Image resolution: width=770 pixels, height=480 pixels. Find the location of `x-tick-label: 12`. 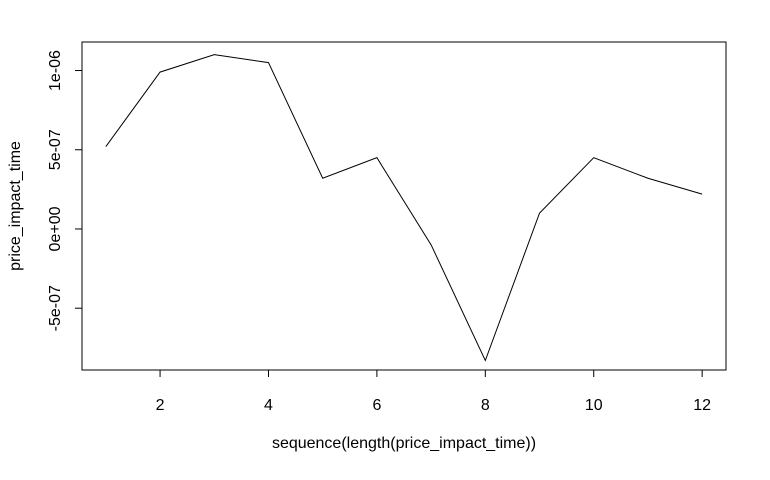

x-tick-label: 12 is located at coordinates (702, 405).